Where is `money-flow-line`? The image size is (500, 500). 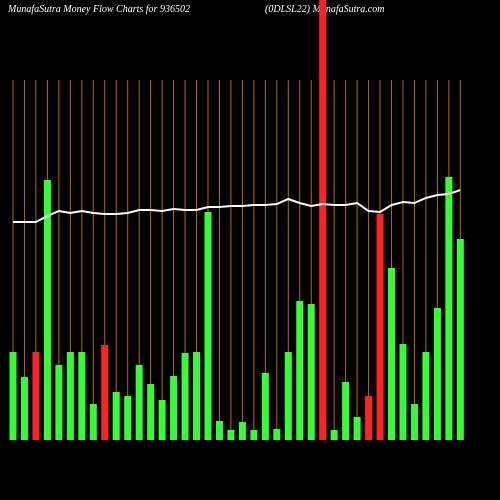
money-flow-line is located at coordinates (237, 206).